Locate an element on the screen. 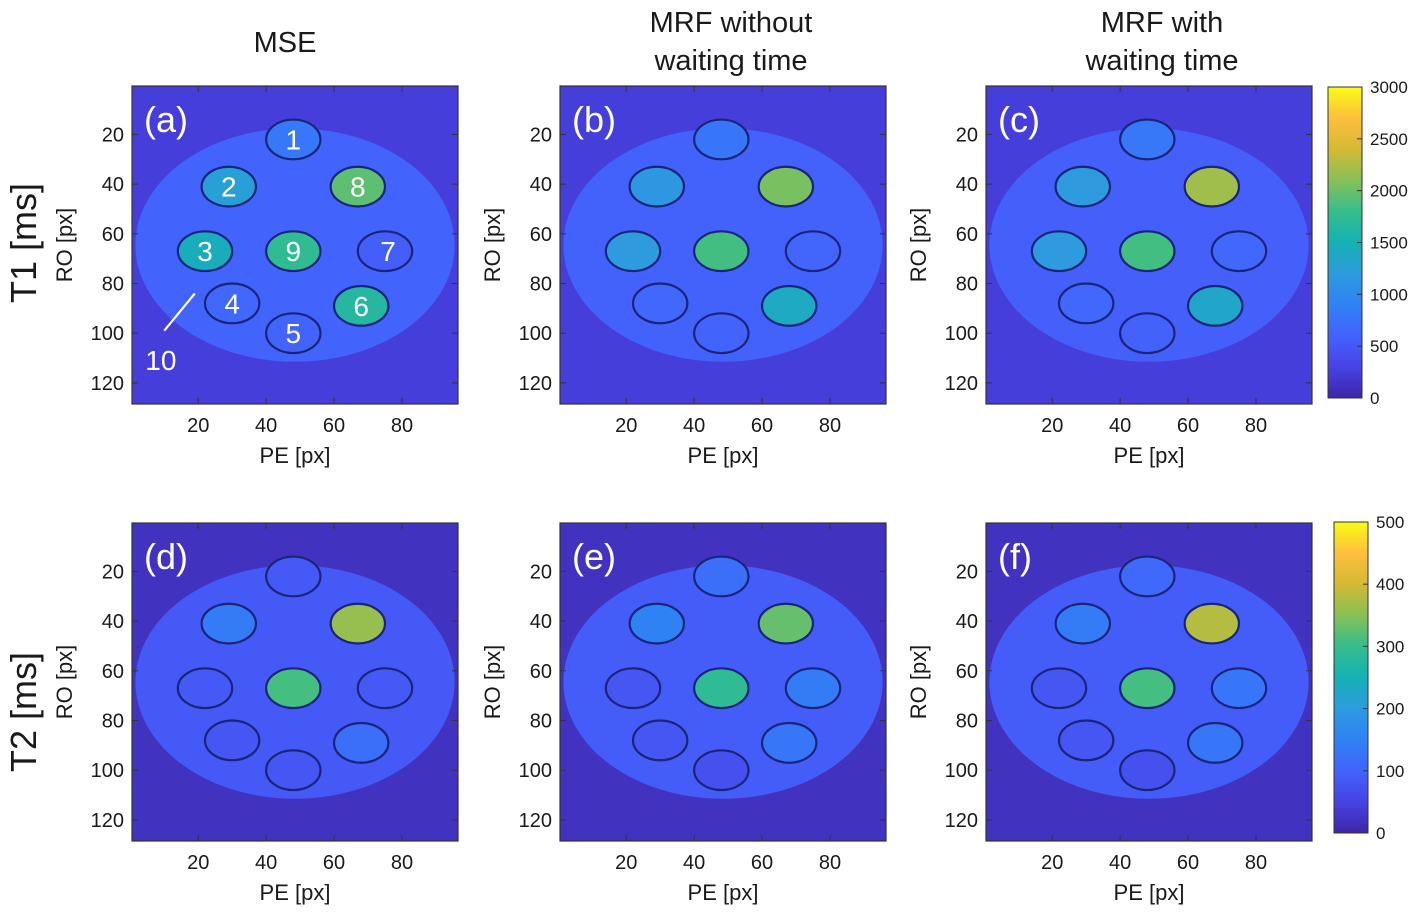  panel-label: (f) is located at coordinates (1015, 556).